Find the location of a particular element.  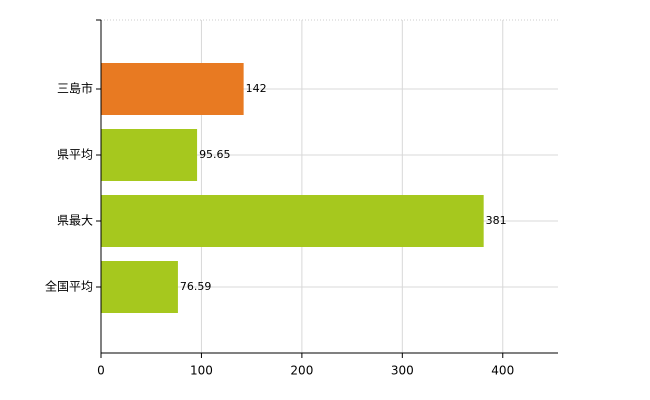

x-tick-label: 100 is located at coordinates (201, 371).